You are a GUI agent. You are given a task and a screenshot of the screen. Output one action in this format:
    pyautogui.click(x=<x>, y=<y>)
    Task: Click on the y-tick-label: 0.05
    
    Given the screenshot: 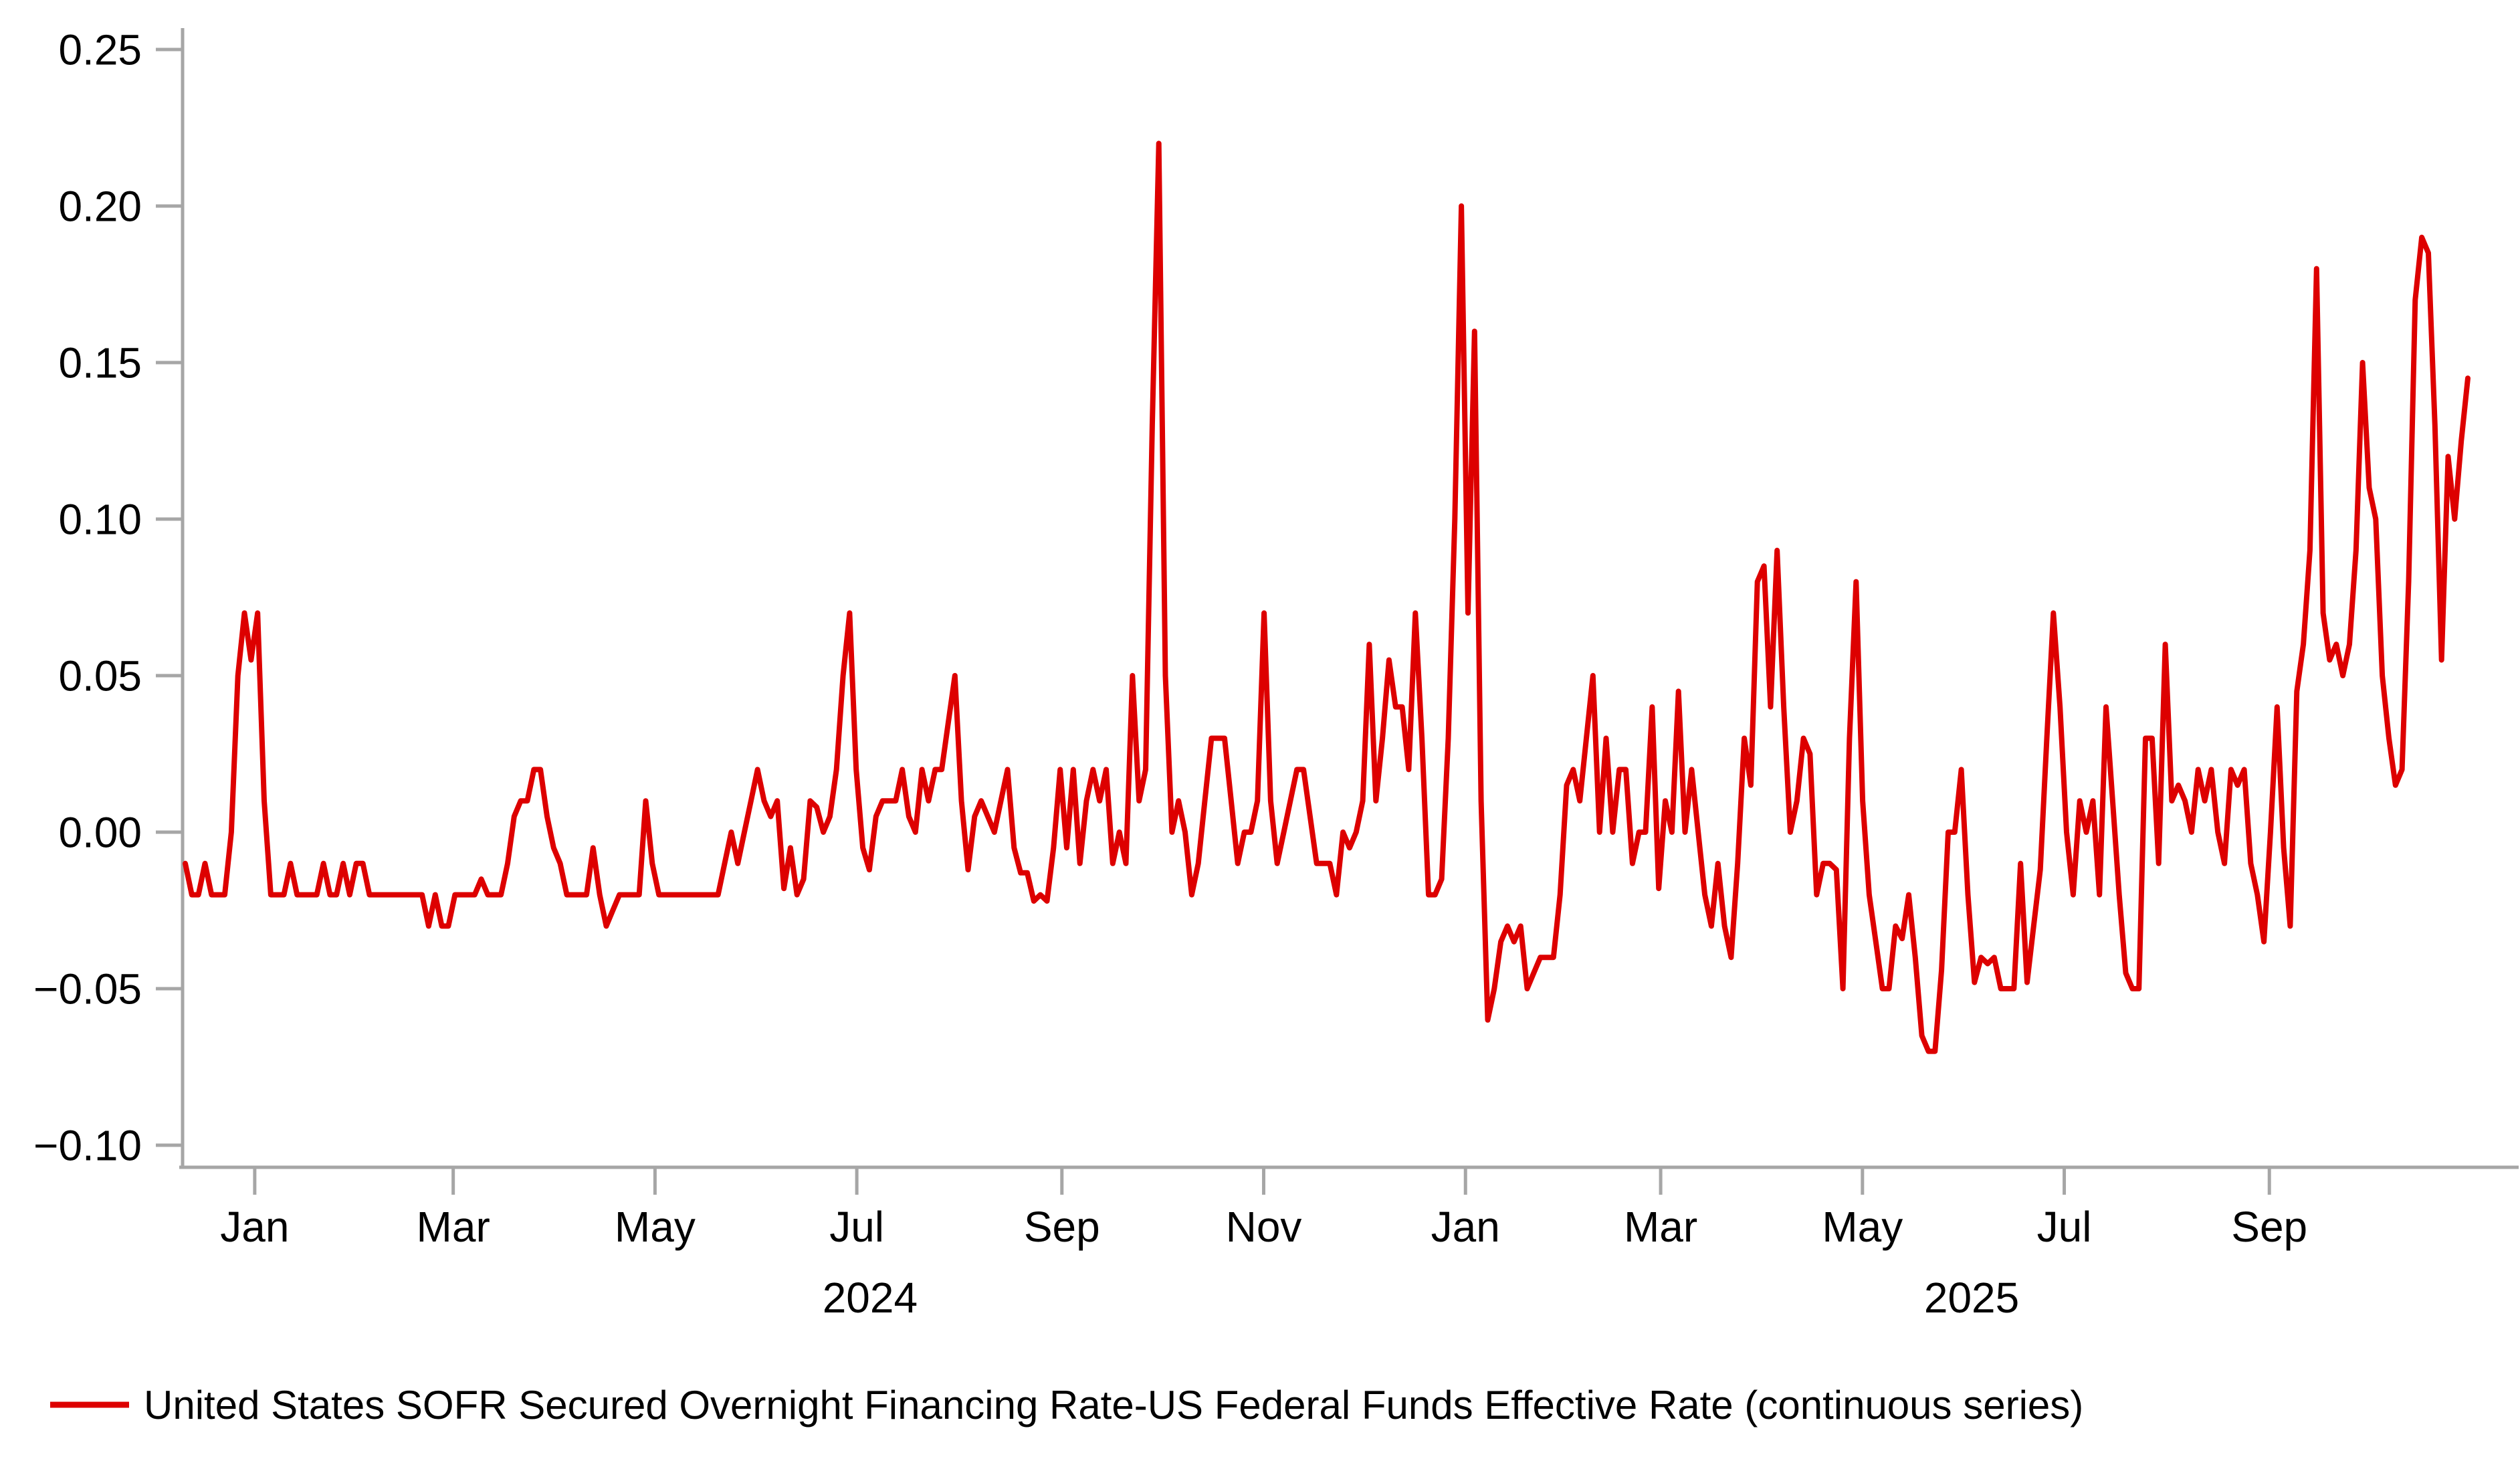 What is the action you would take?
    pyautogui.click(x=100, y=676)
    